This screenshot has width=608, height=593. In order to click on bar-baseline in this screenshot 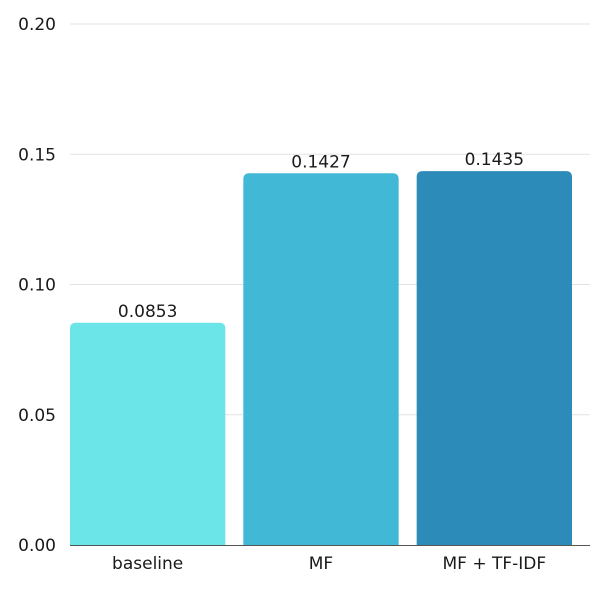, I will do `click(148, 433)`.